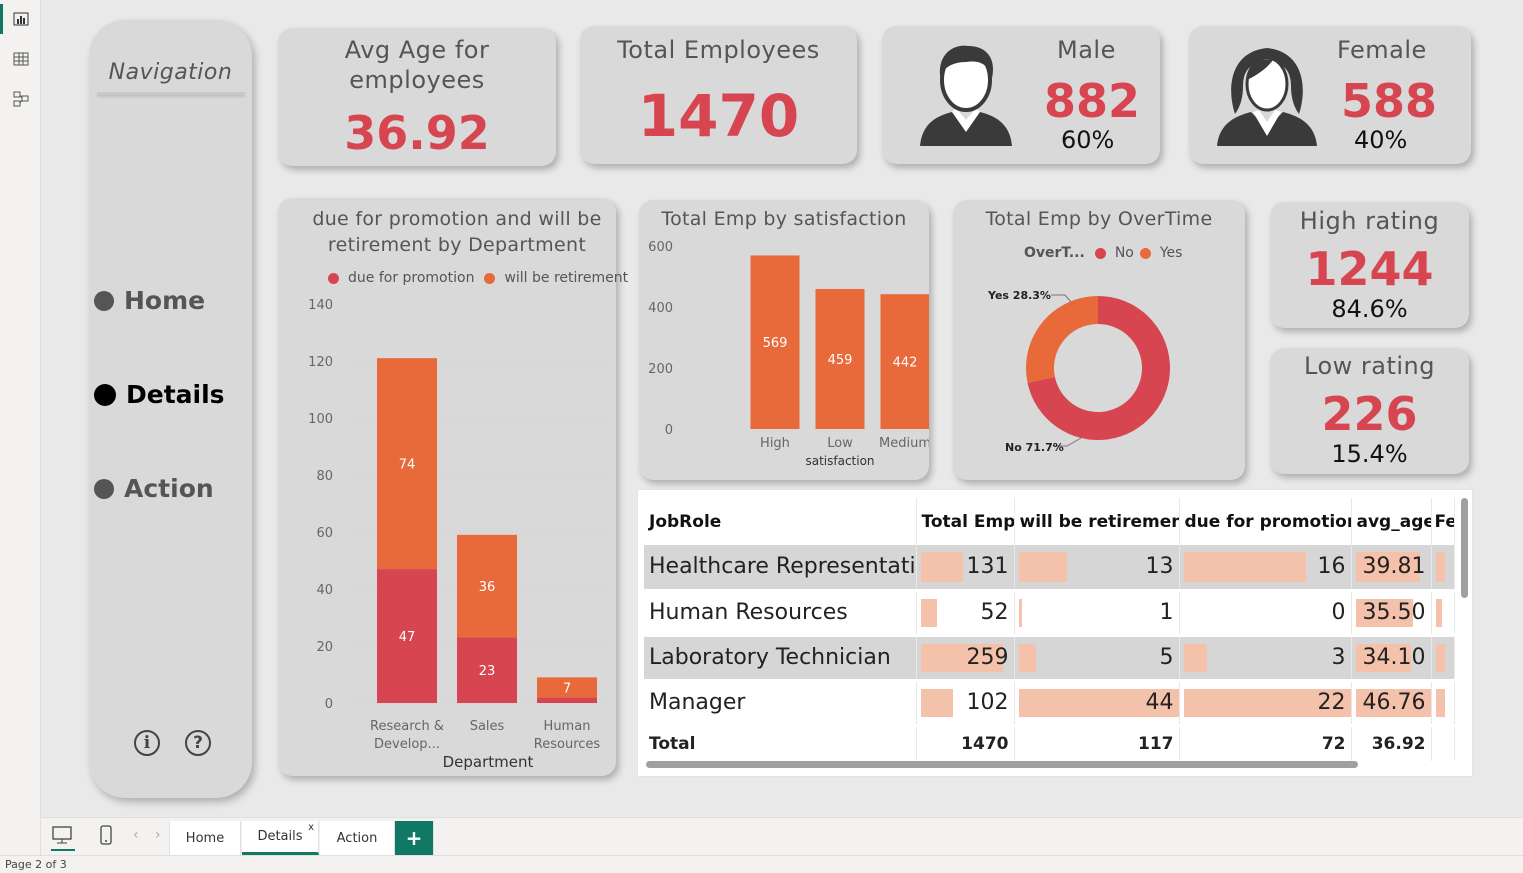  What do you see at coordinates (1267, 97) in the screenshot?
I see `female-person-icon` at bounding box center [1267, 97].